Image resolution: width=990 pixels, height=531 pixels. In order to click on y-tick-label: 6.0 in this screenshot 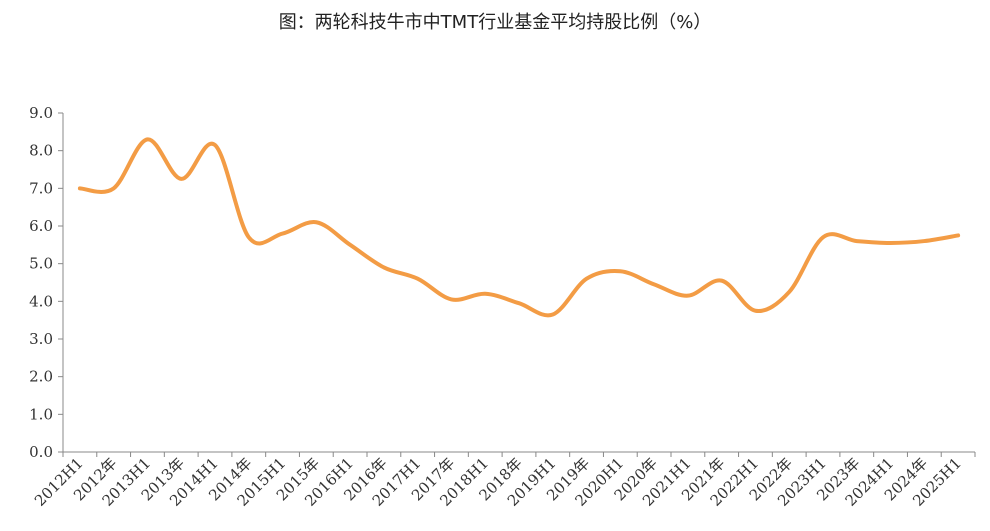, I will do `click(41, 226)`.